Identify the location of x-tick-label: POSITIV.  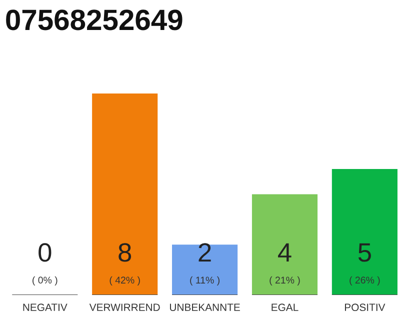
(365, 308).